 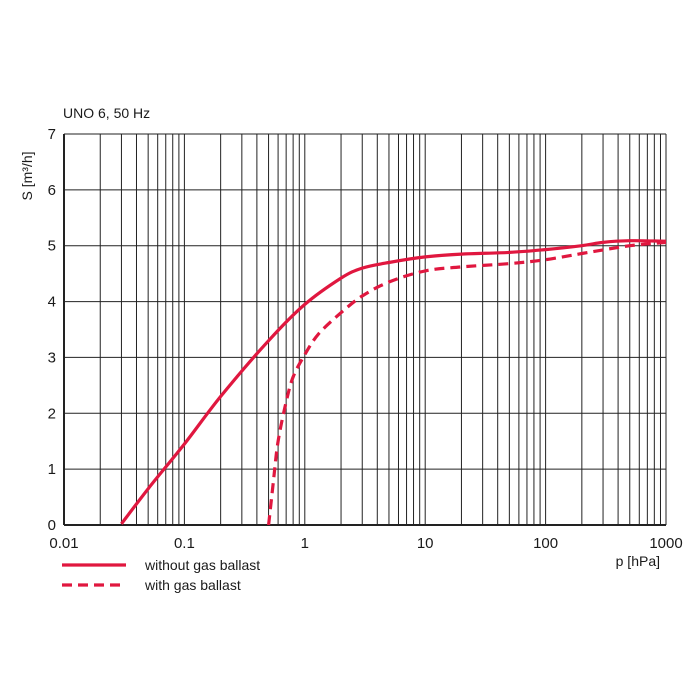 What do you see at coordinates (52, 357) in the screenshot?
I see `y-tick-label: 3` at bounding box center [52, 357].